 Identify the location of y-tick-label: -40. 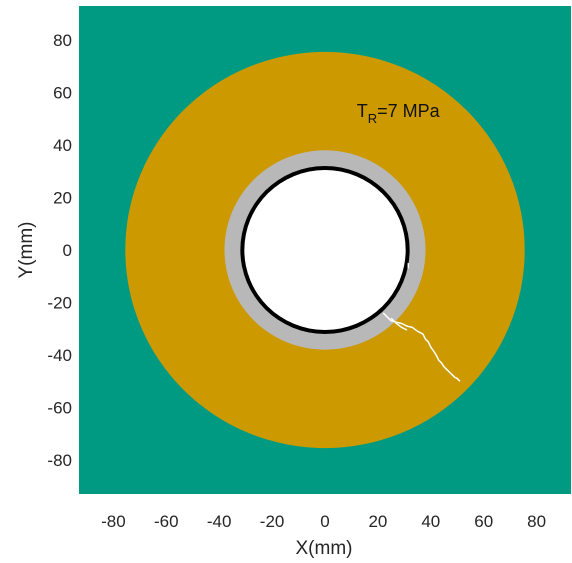
(59, 355).